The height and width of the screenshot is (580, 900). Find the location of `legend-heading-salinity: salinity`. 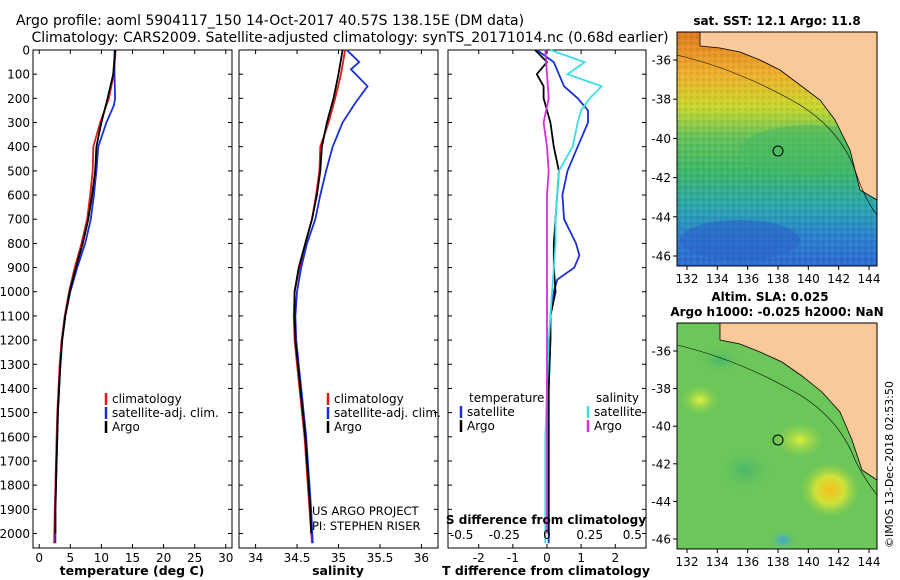

legend-heading-salinity: salinity is located at coordinates (617, 398).